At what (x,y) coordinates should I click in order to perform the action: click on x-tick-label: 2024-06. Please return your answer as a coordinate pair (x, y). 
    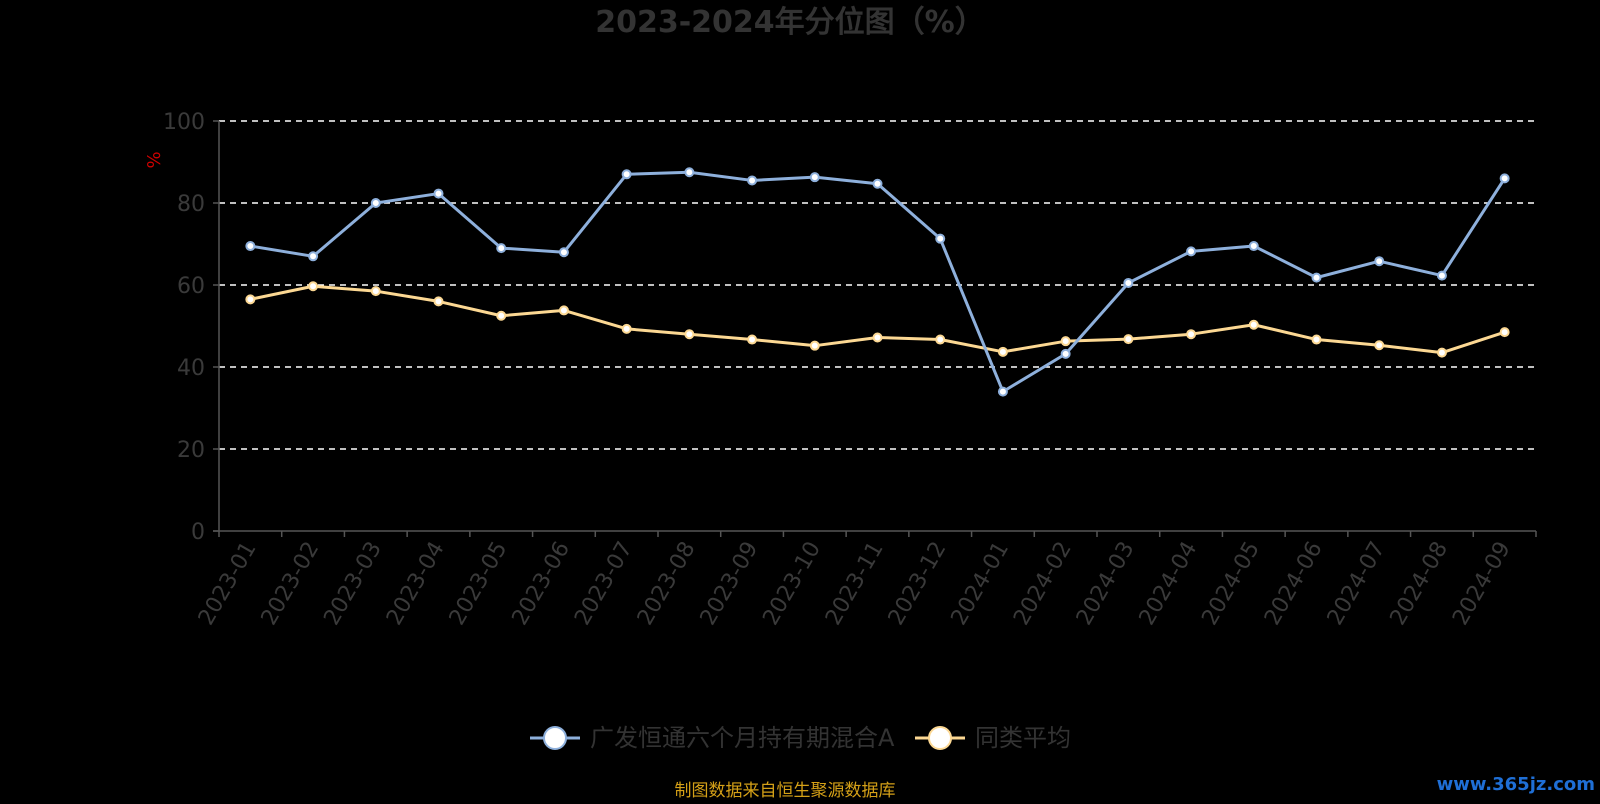
    Looking at the image, I should click on (1294, 584).